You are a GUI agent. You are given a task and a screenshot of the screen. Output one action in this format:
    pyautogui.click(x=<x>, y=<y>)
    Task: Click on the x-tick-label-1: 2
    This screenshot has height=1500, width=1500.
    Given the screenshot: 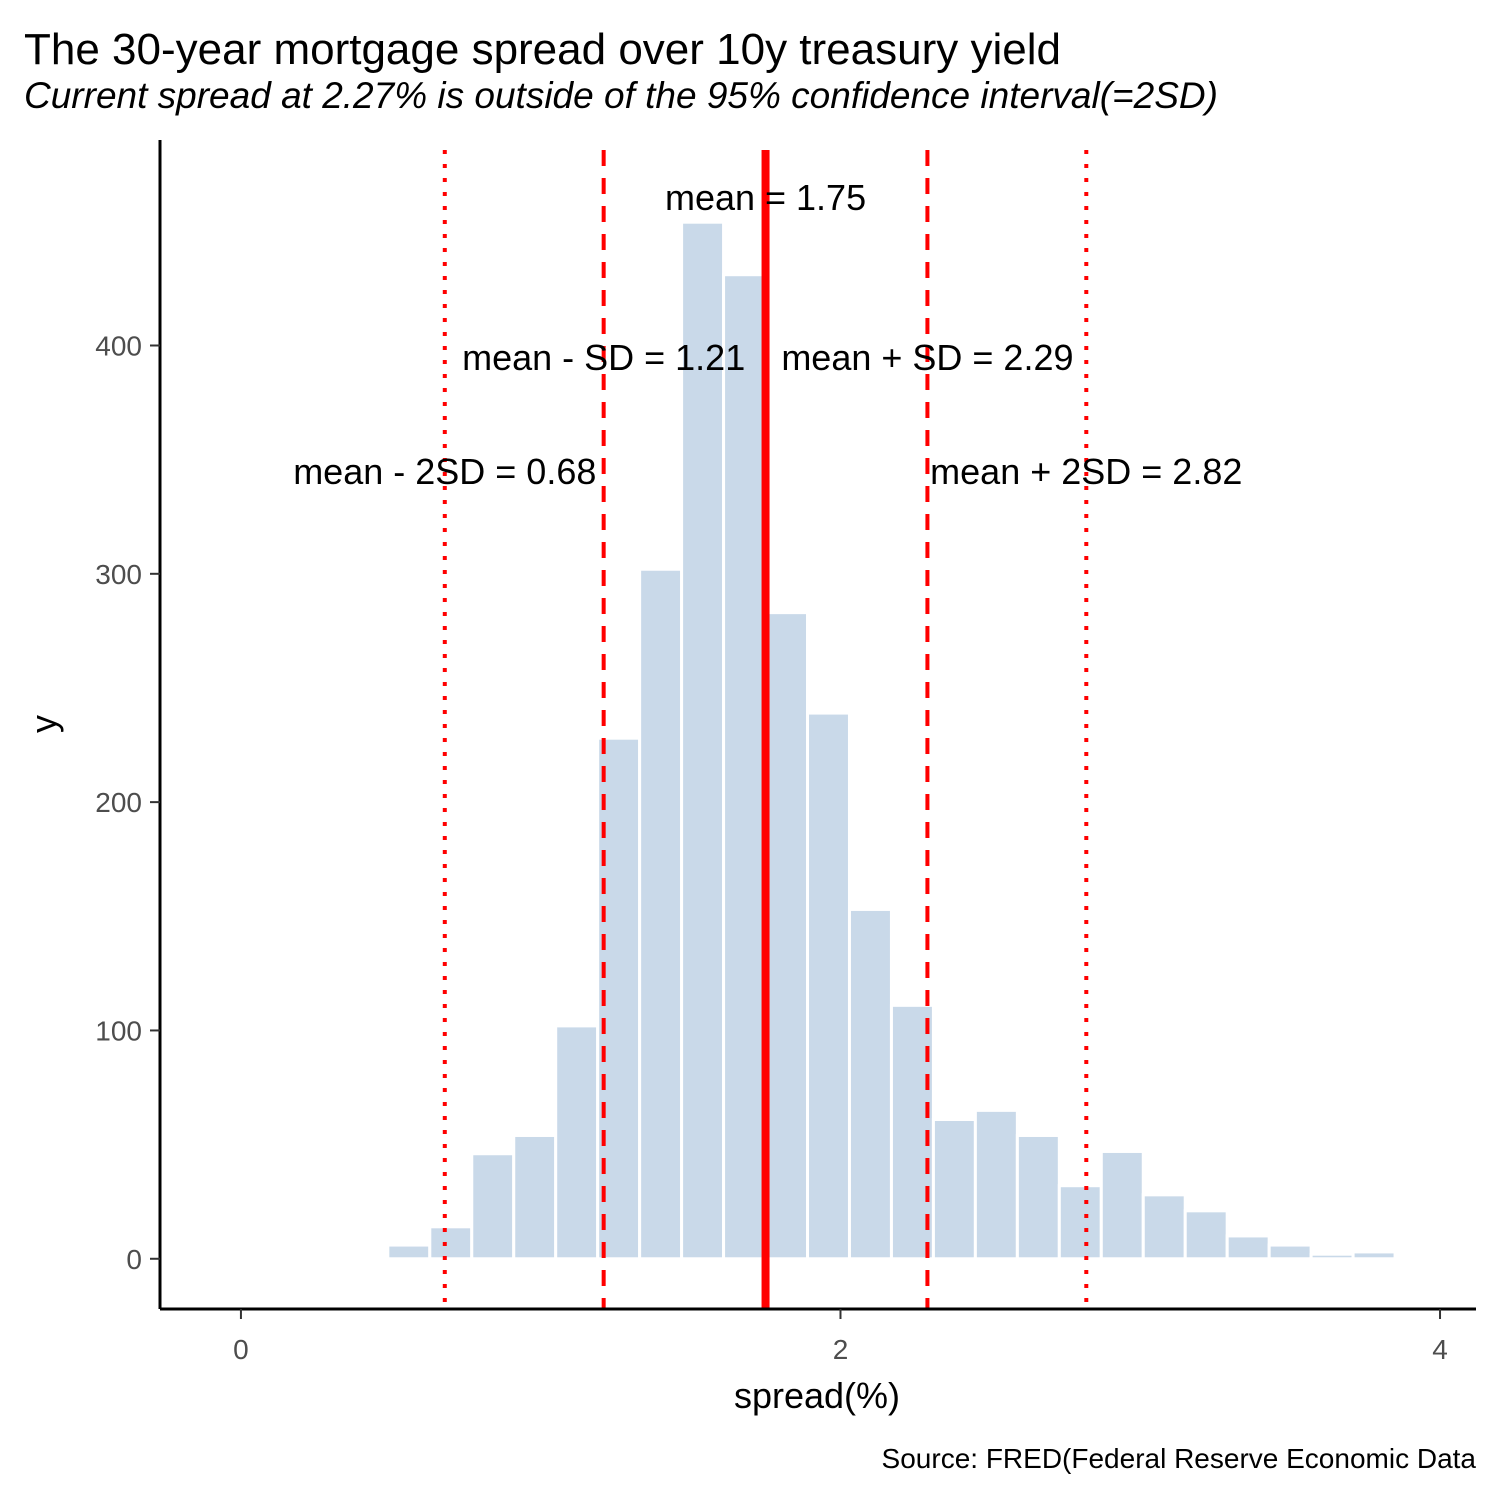 What is the action you would take?
    pyautogui.click(x=841, y=1349)
    